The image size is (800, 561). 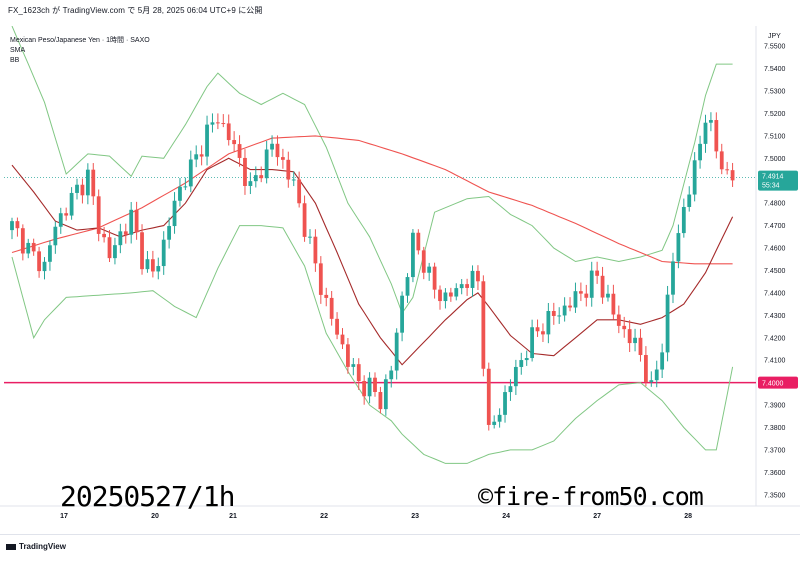 I want to click on tradingview-logo: TradingView, so click(x=36, y=546).